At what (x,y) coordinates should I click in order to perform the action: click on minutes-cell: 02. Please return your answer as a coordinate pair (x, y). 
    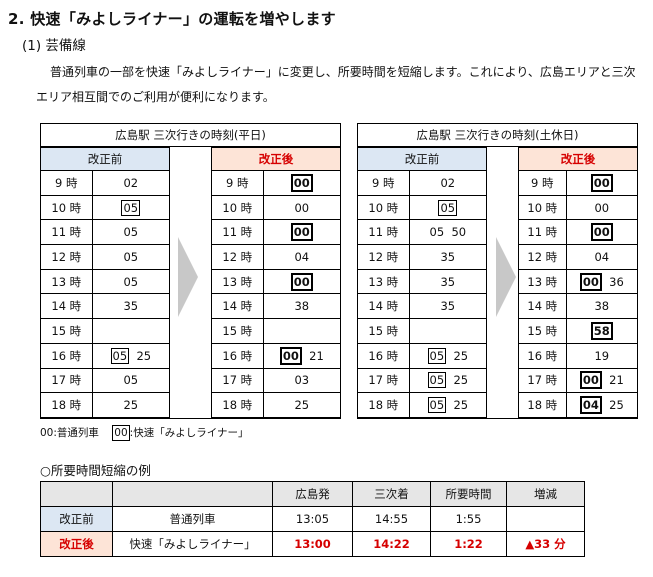
    Looking at the image, I should click on (448, 183).